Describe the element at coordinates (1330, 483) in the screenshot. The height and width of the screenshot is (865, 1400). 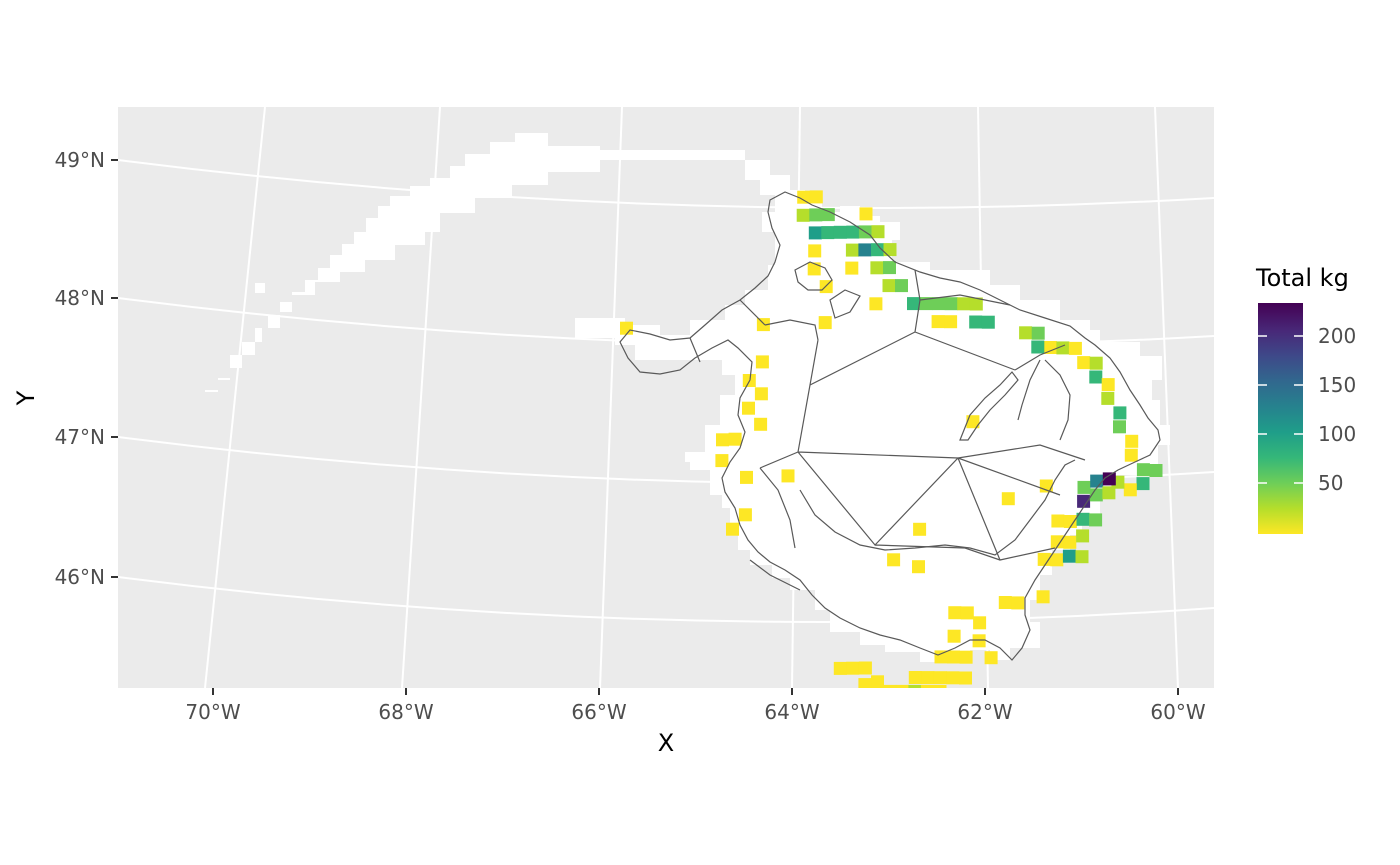
I see `legend-label: 50` at that location.